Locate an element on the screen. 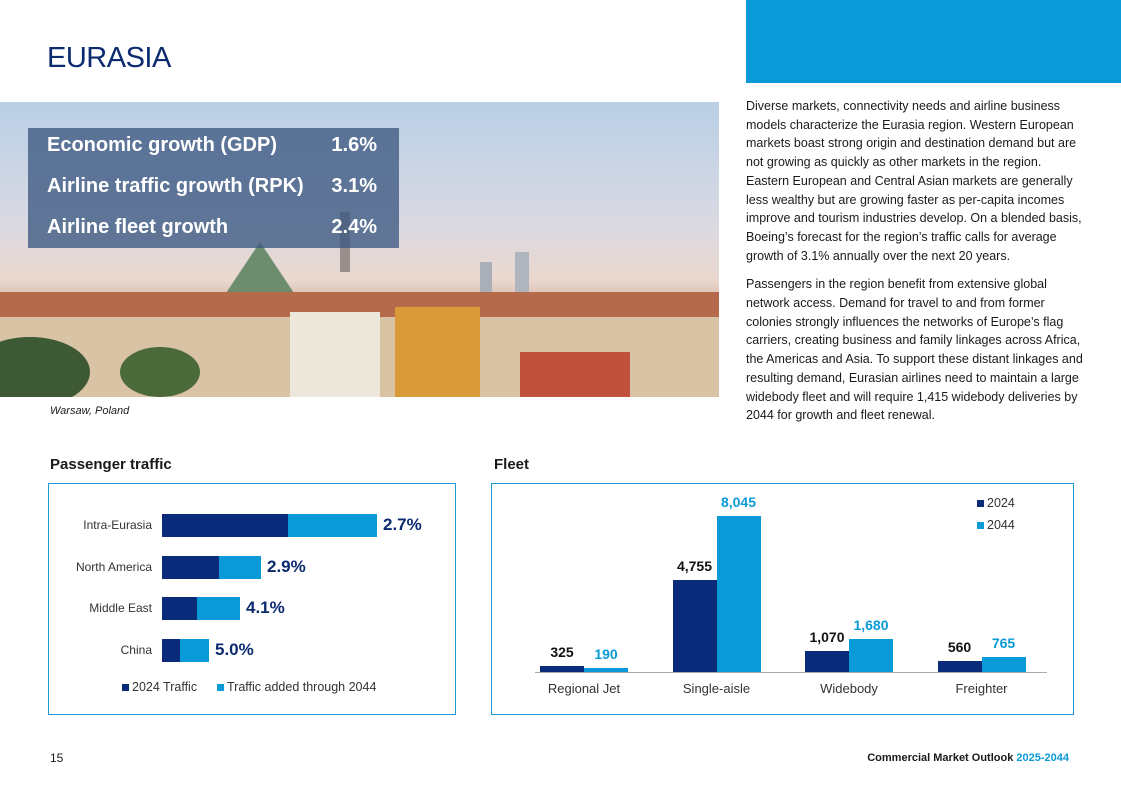 The height and width of the screenshot is (793, 1121). category-label: North America is located at coordinates (113, 566).